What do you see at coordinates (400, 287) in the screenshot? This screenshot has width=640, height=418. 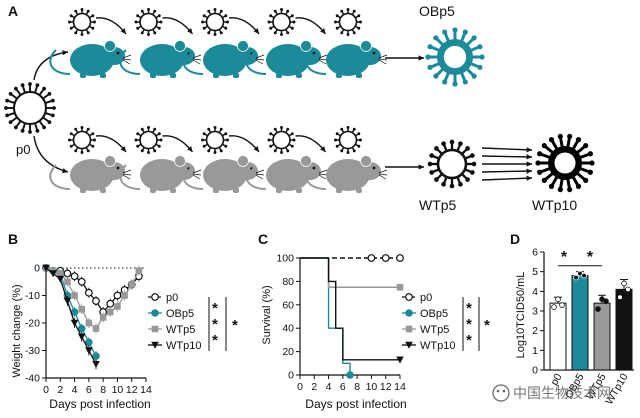 I see `chart-c-end-marker-WTp5` at bounding box center [400, 287].